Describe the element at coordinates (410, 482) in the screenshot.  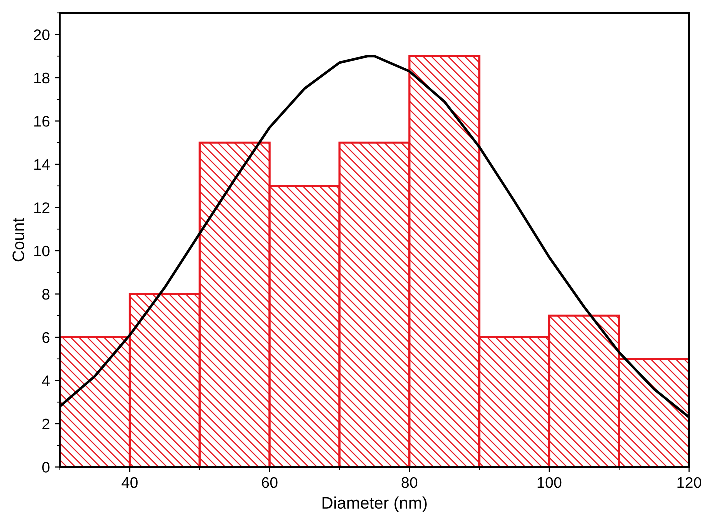
I see `x-tick-label: 80` at that location.